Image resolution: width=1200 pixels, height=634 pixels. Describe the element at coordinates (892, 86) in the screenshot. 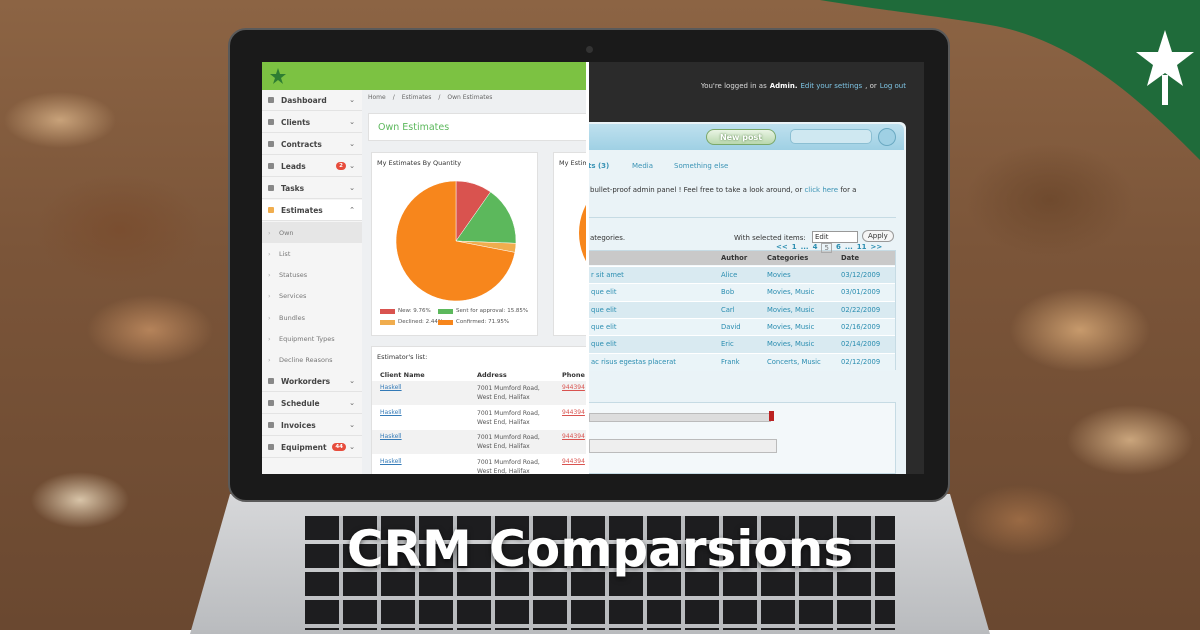

I see `login-part: Log out` at that location.